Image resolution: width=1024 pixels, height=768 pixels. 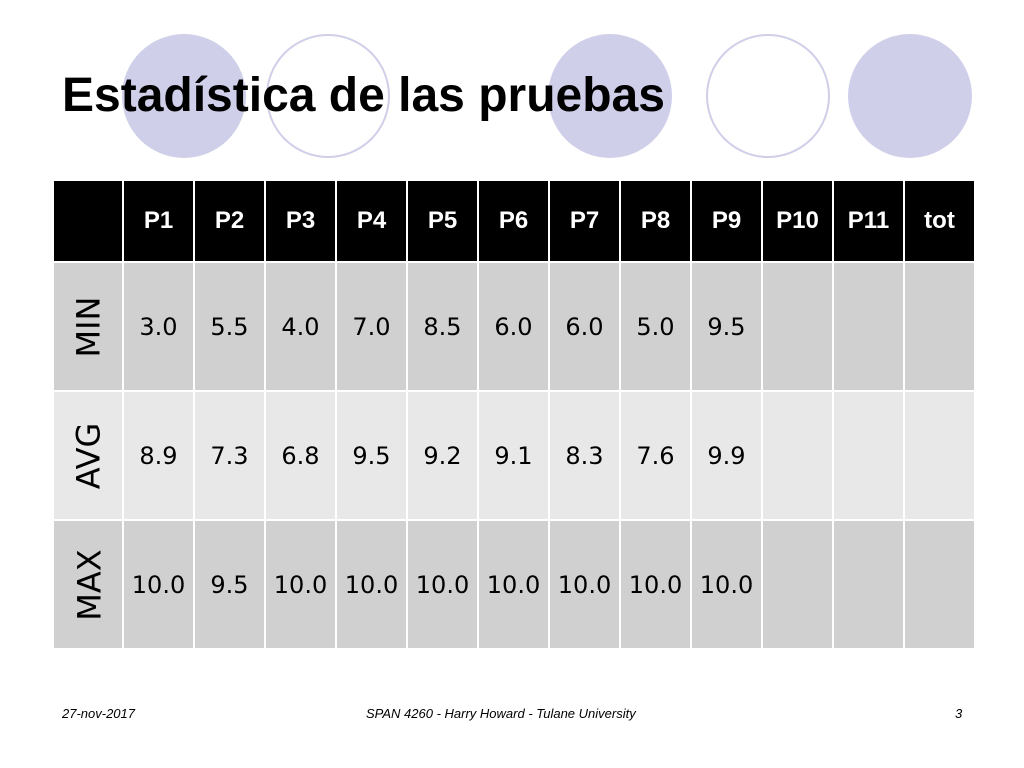 What do you see at coordinates (726, 455) in the screenshot?
I see `table-cell: 9.9` at bounding box center [726, 455].